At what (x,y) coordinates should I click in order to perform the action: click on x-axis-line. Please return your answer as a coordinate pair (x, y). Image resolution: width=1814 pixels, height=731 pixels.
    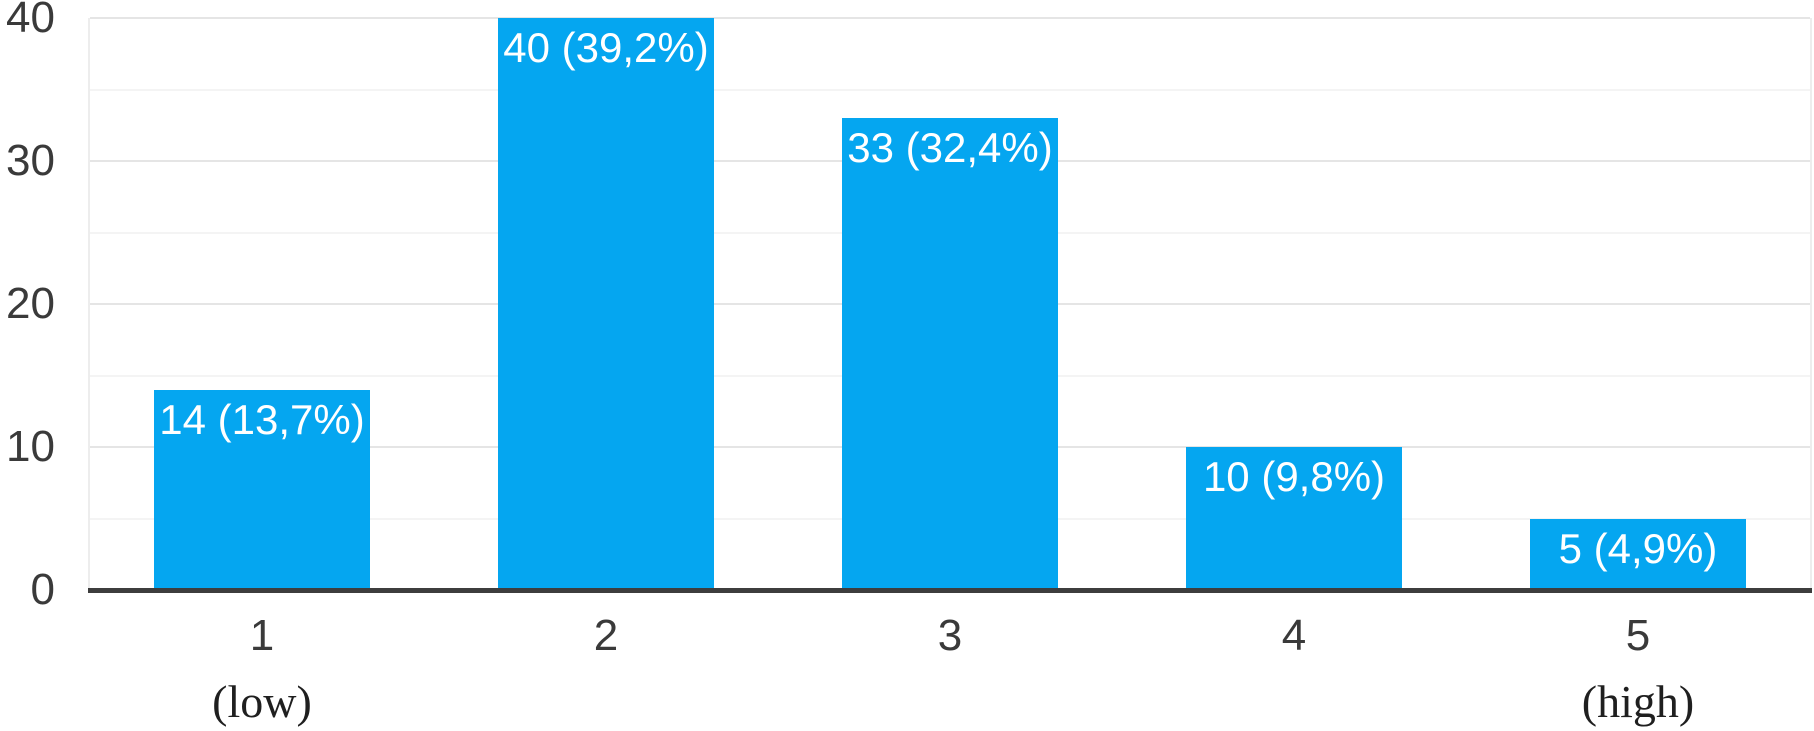
    Looking at the image, I should click on (950, 590).